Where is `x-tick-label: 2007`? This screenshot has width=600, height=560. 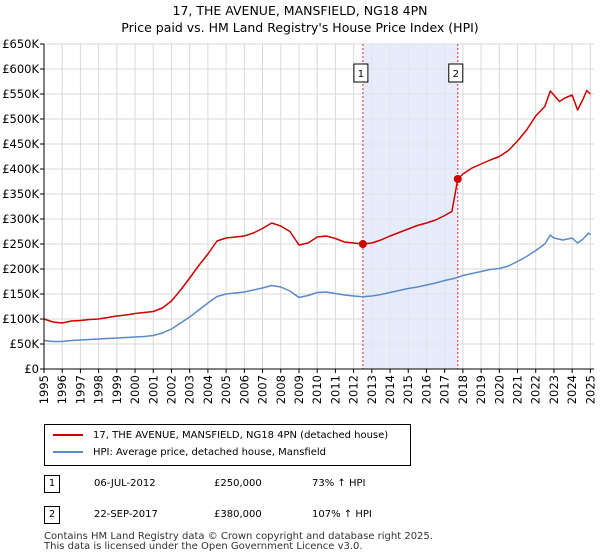 x-tick-label: 2007 is located at coordinates (263, 389).